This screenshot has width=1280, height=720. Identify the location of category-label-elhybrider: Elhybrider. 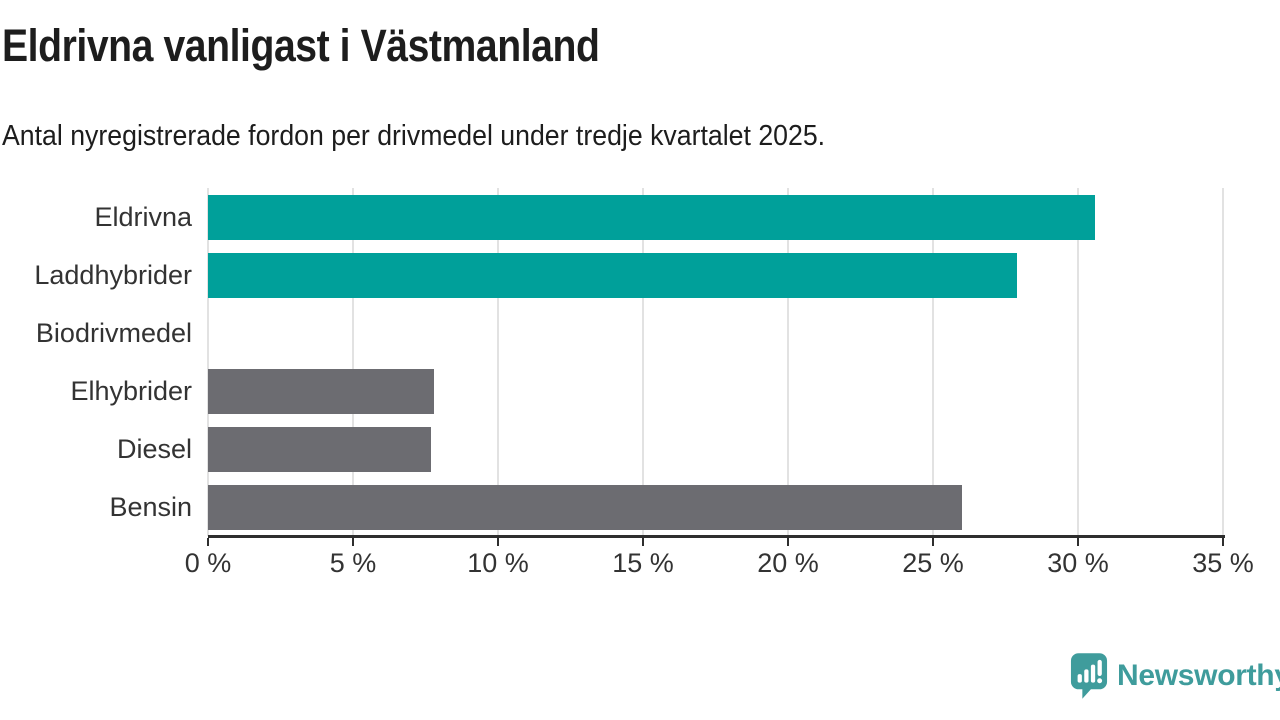
(131, 391).